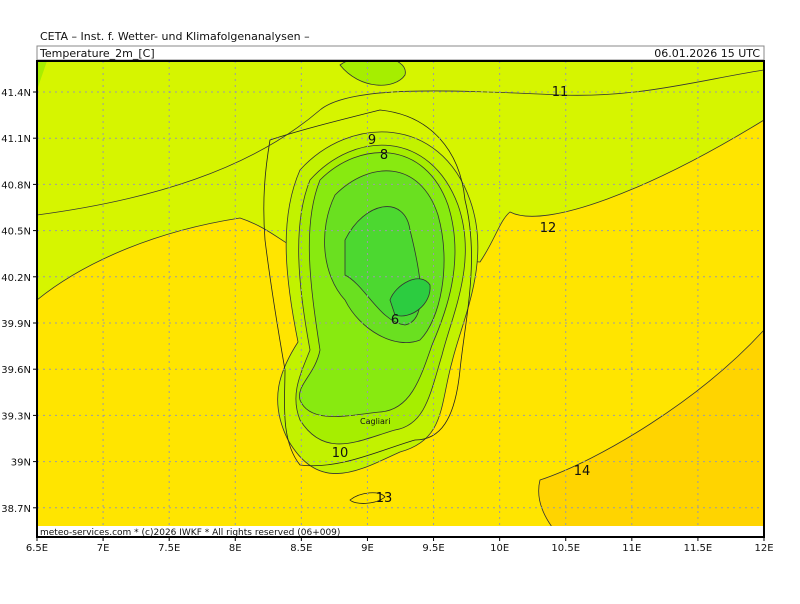 The image size is (800, 604). What do you see at coordinates (21, 463) in the screenshot?
I see `lat-label: 39N` at bounding box center [21, 463].